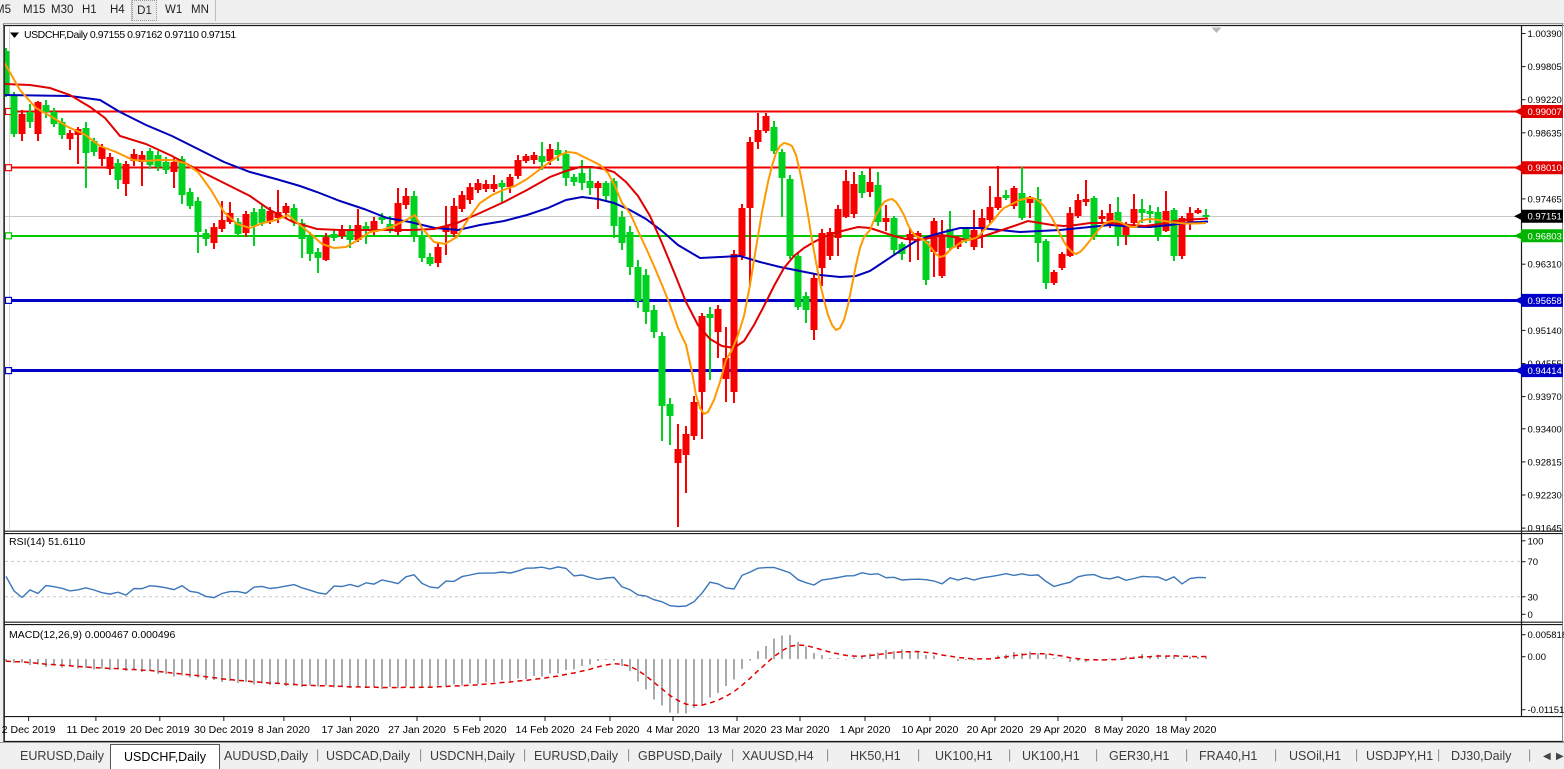  I want to click on svg-text: 0.93970, so click(1545, 397).